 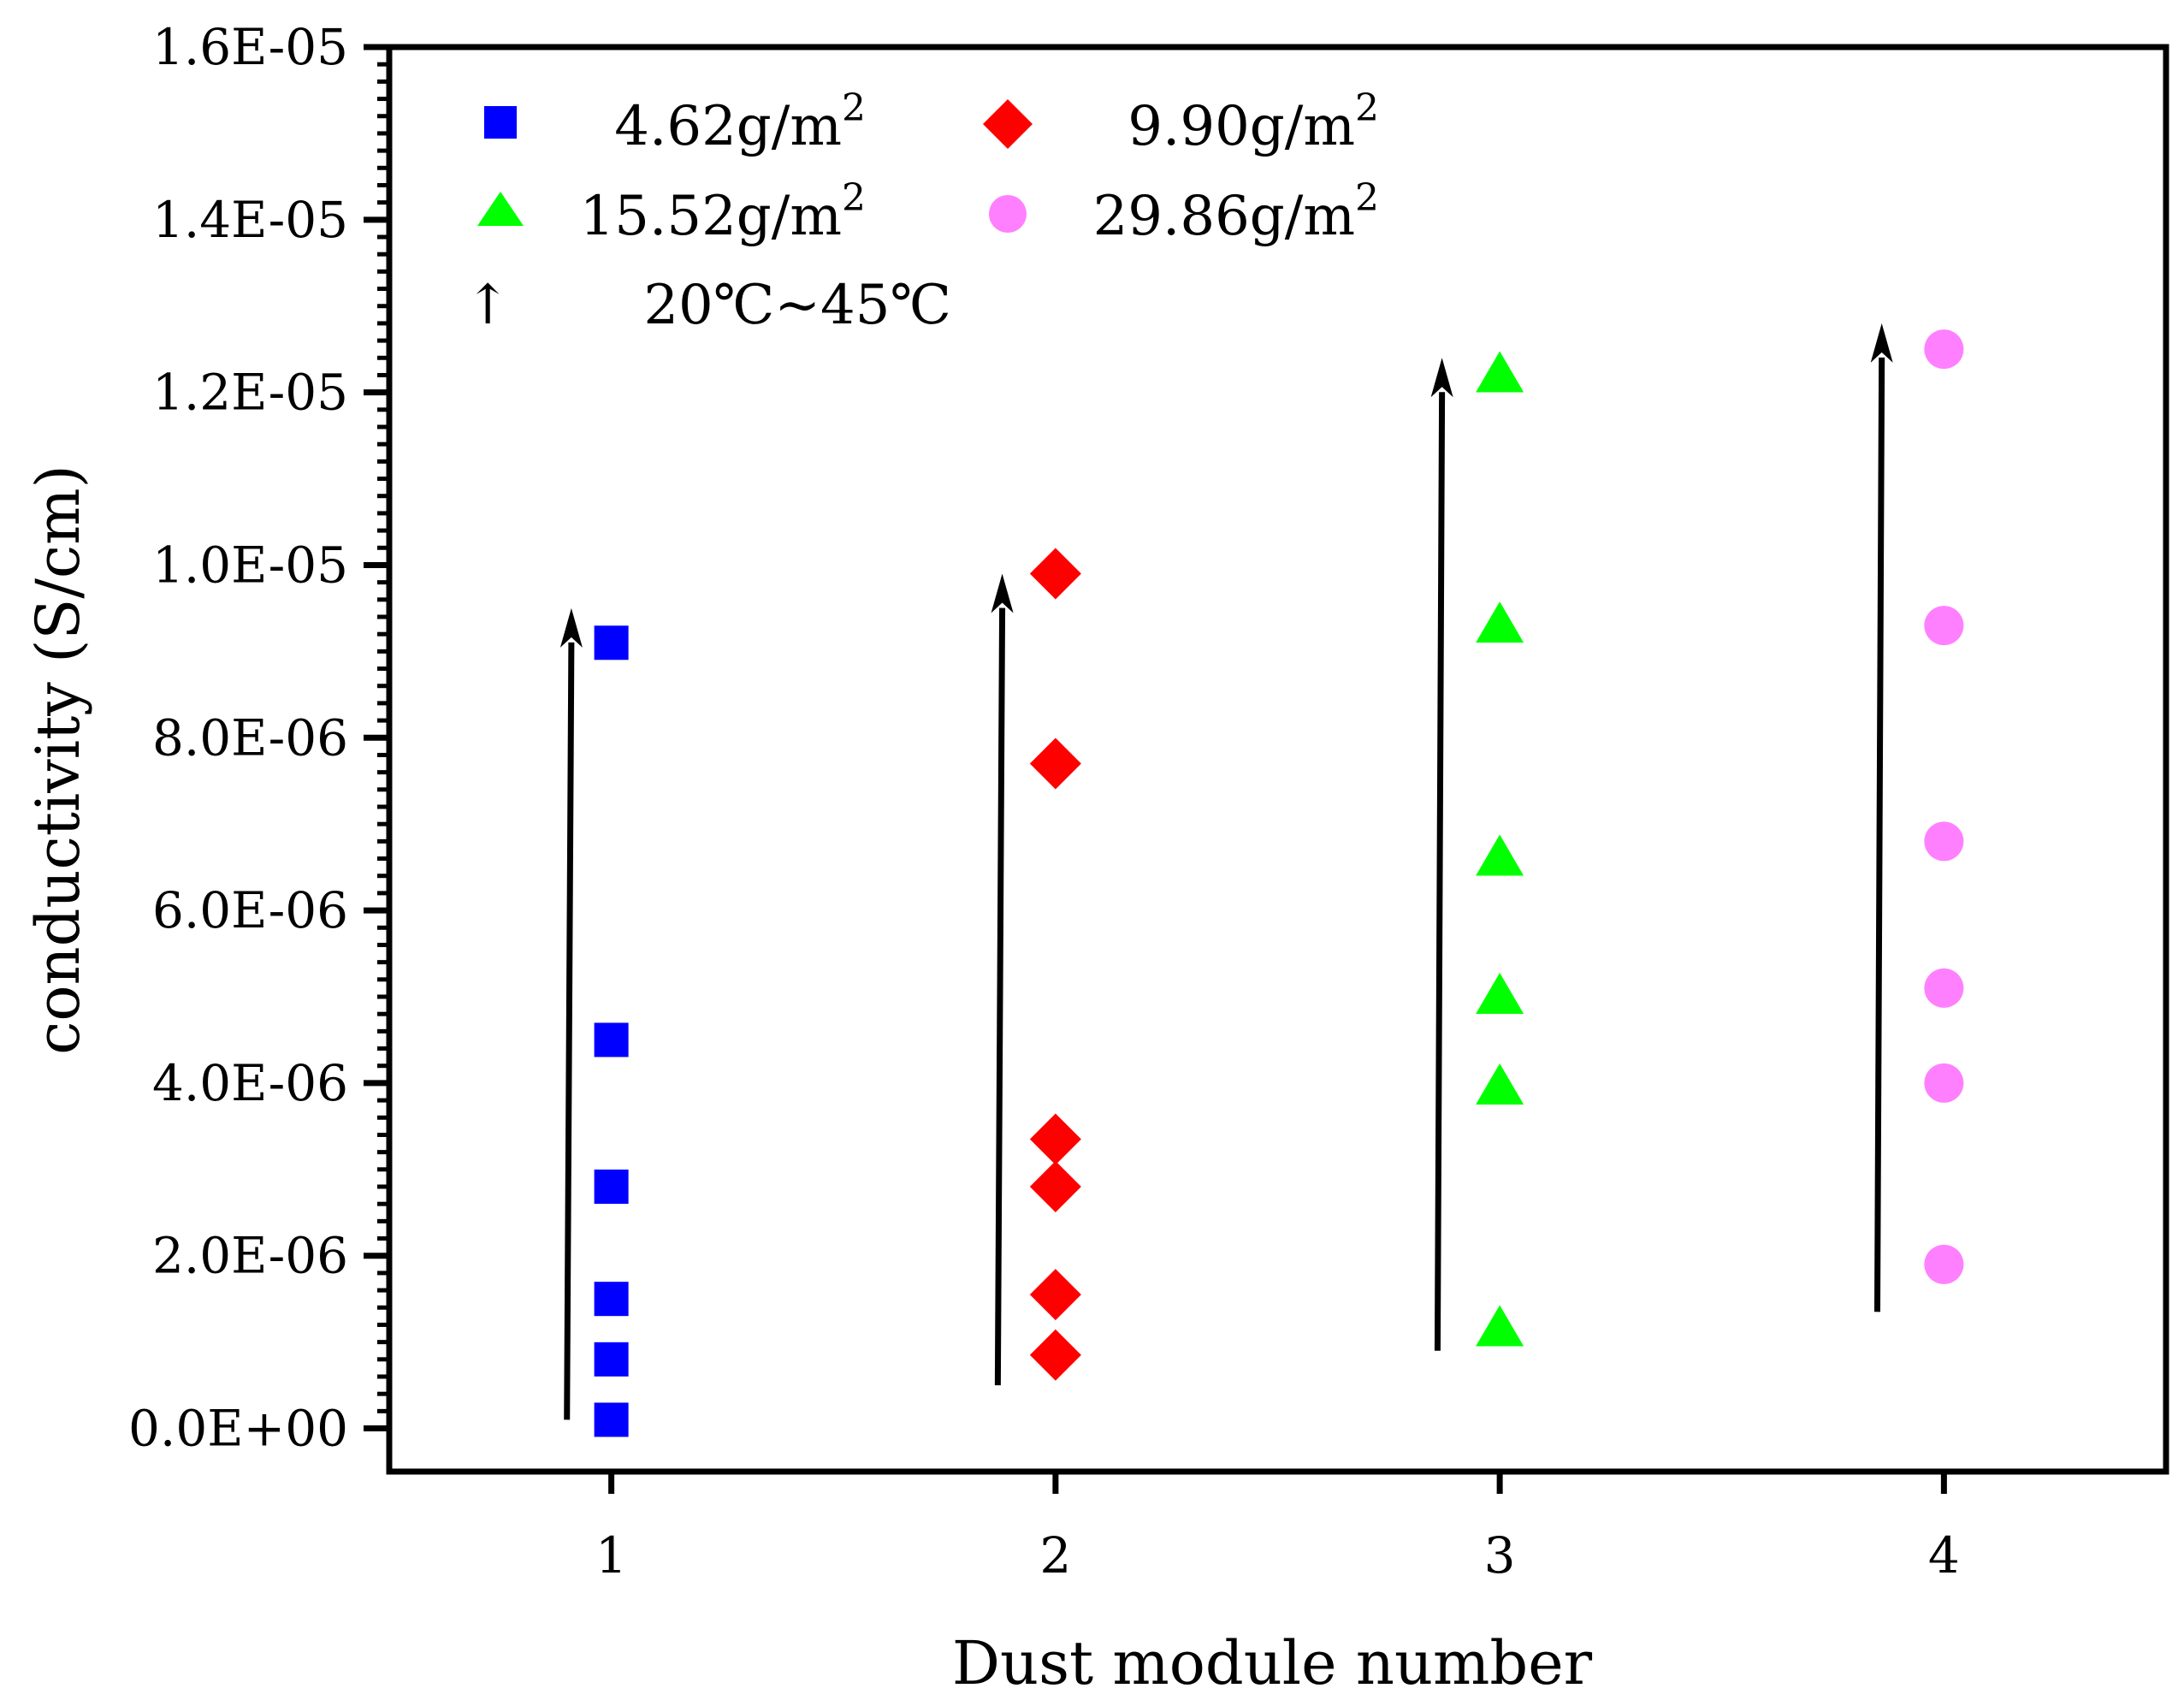 I want to click on y-tick-label: 4.0E-06, so click(x=250, y=1083).